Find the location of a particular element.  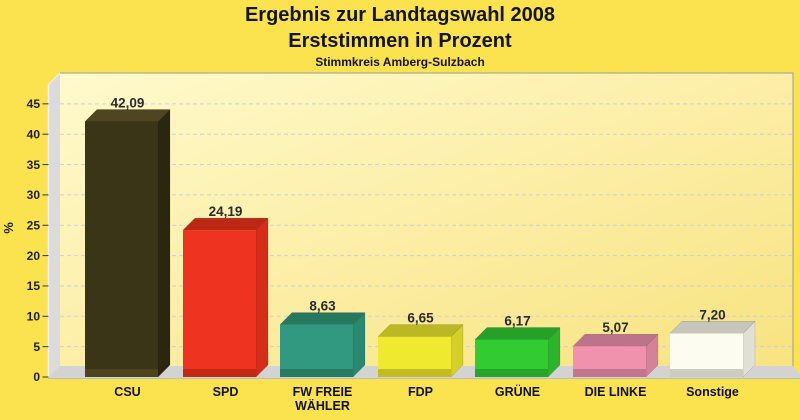

bar-CSU: 42,09 CSU is located at coordinates (127, 247).